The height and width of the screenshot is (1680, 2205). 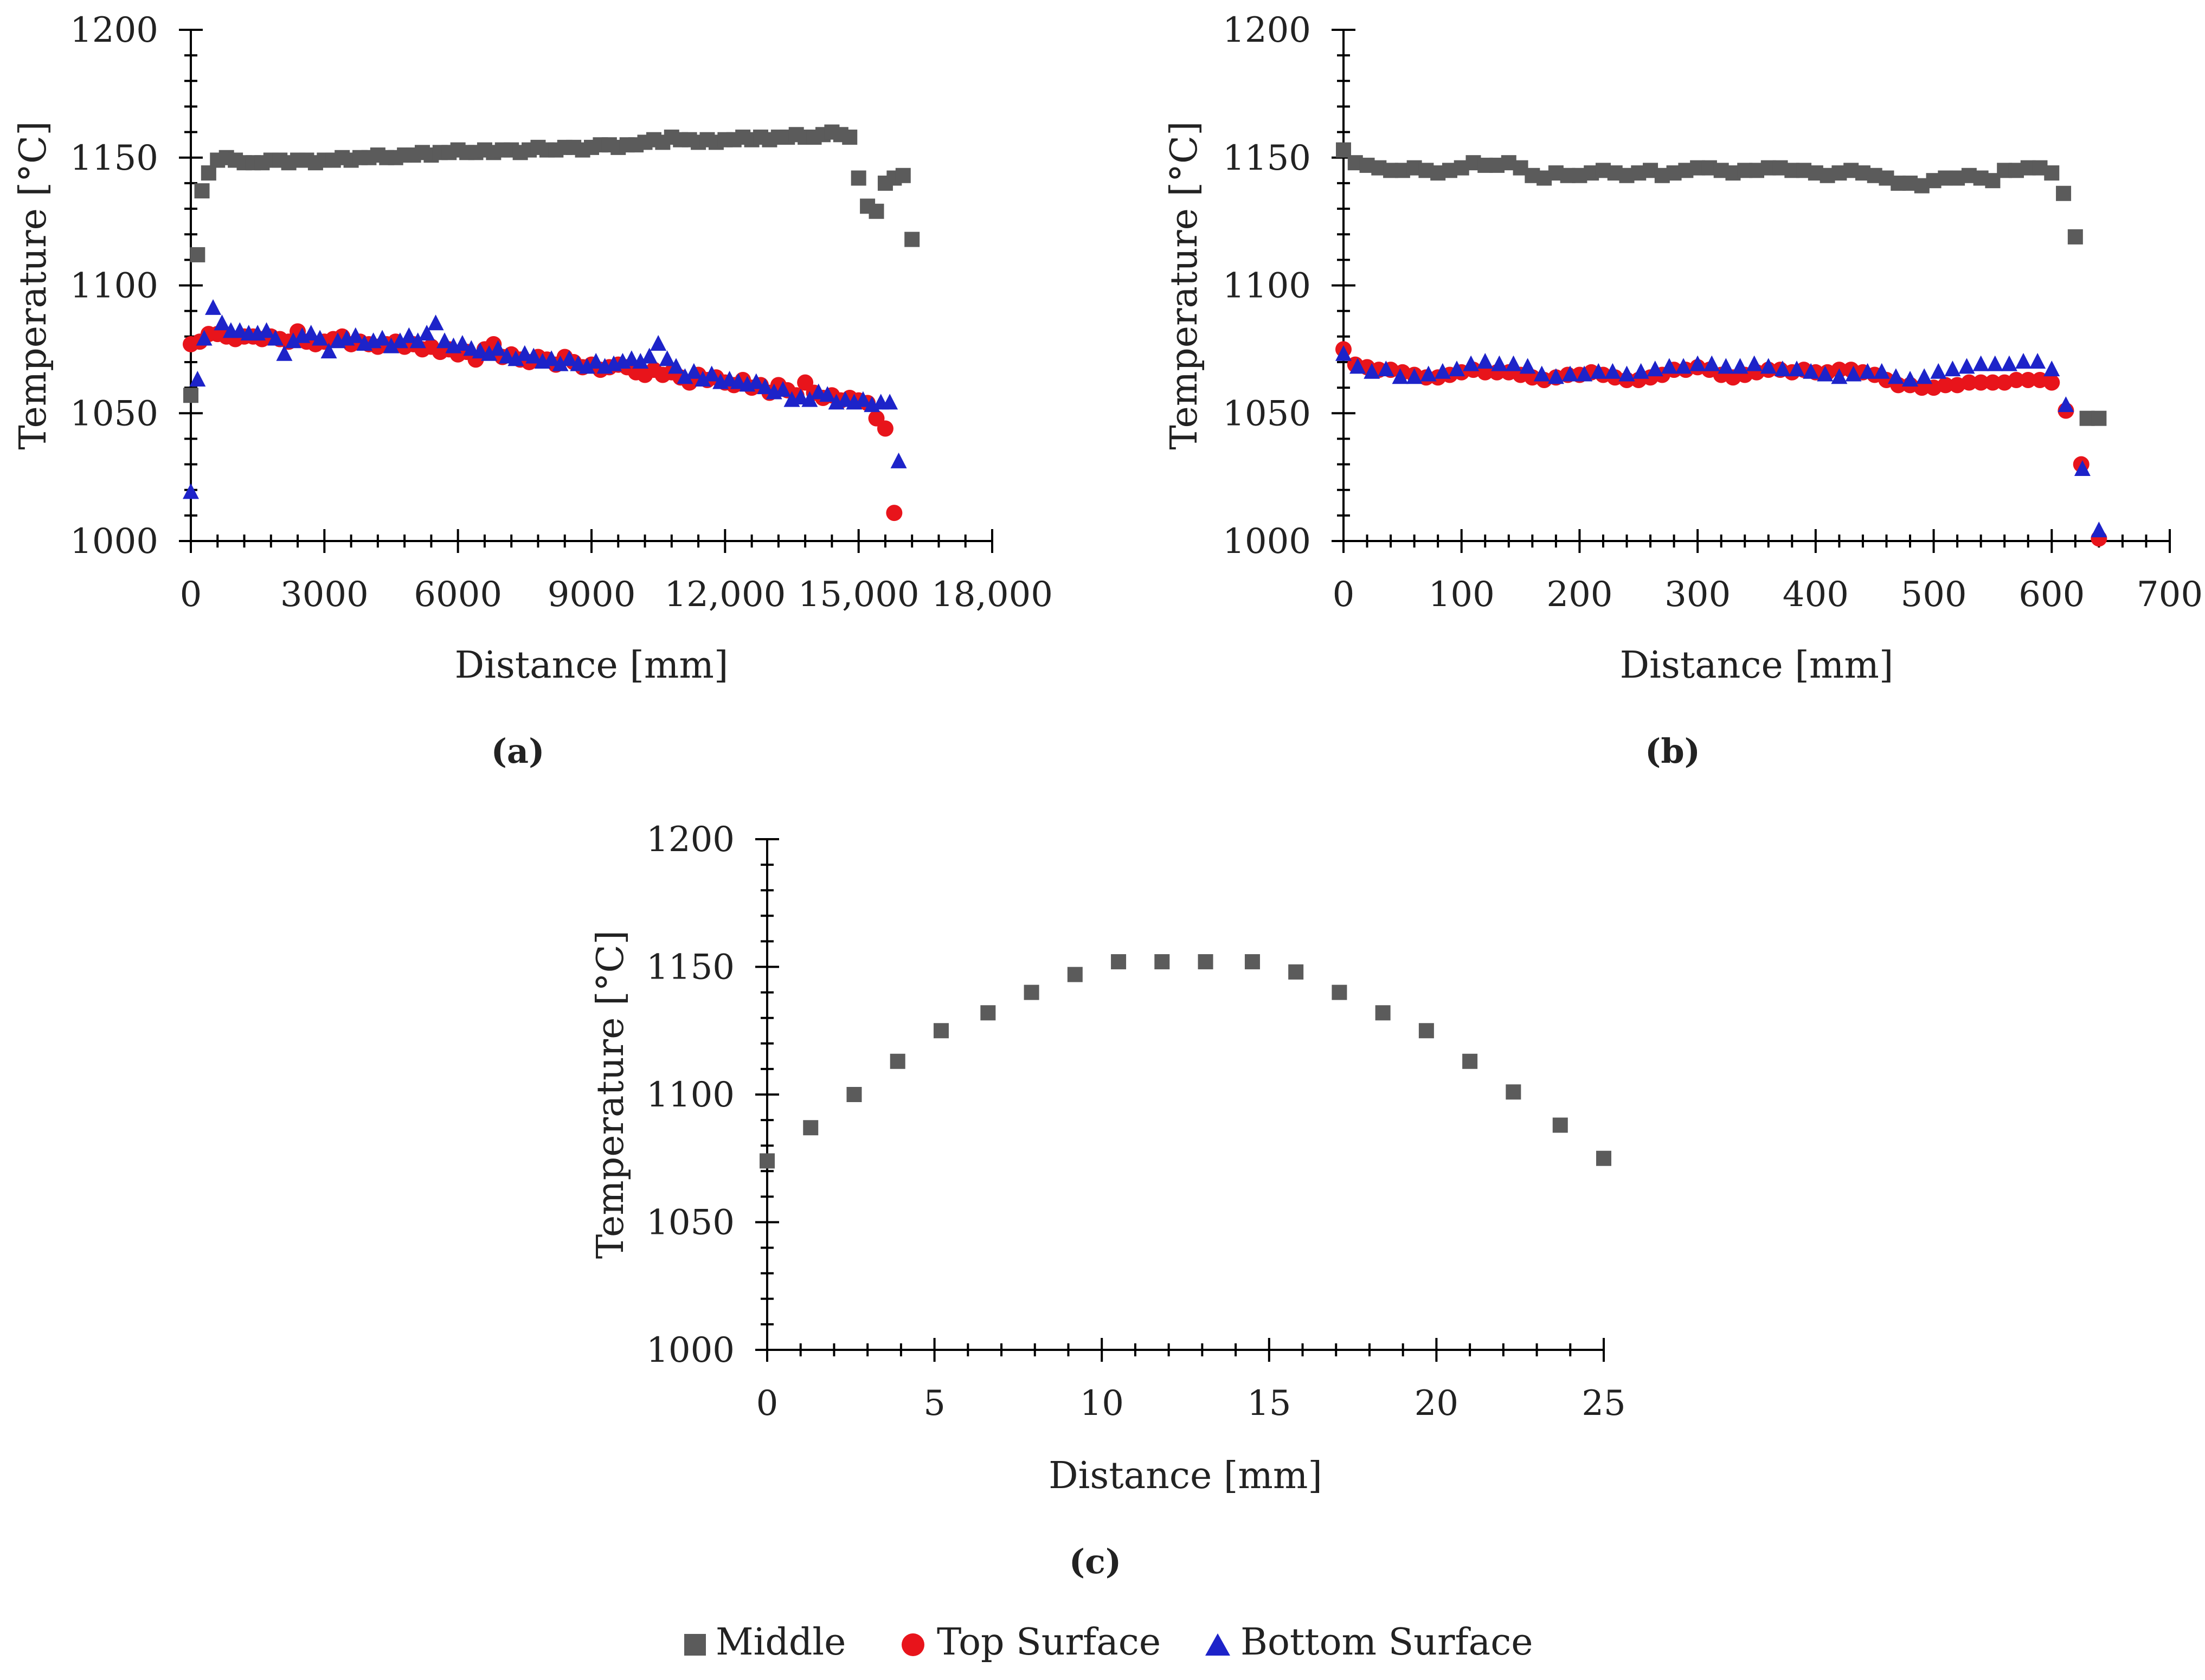 I want to click on legend-marker-middle, so click(x=695, y=1645).